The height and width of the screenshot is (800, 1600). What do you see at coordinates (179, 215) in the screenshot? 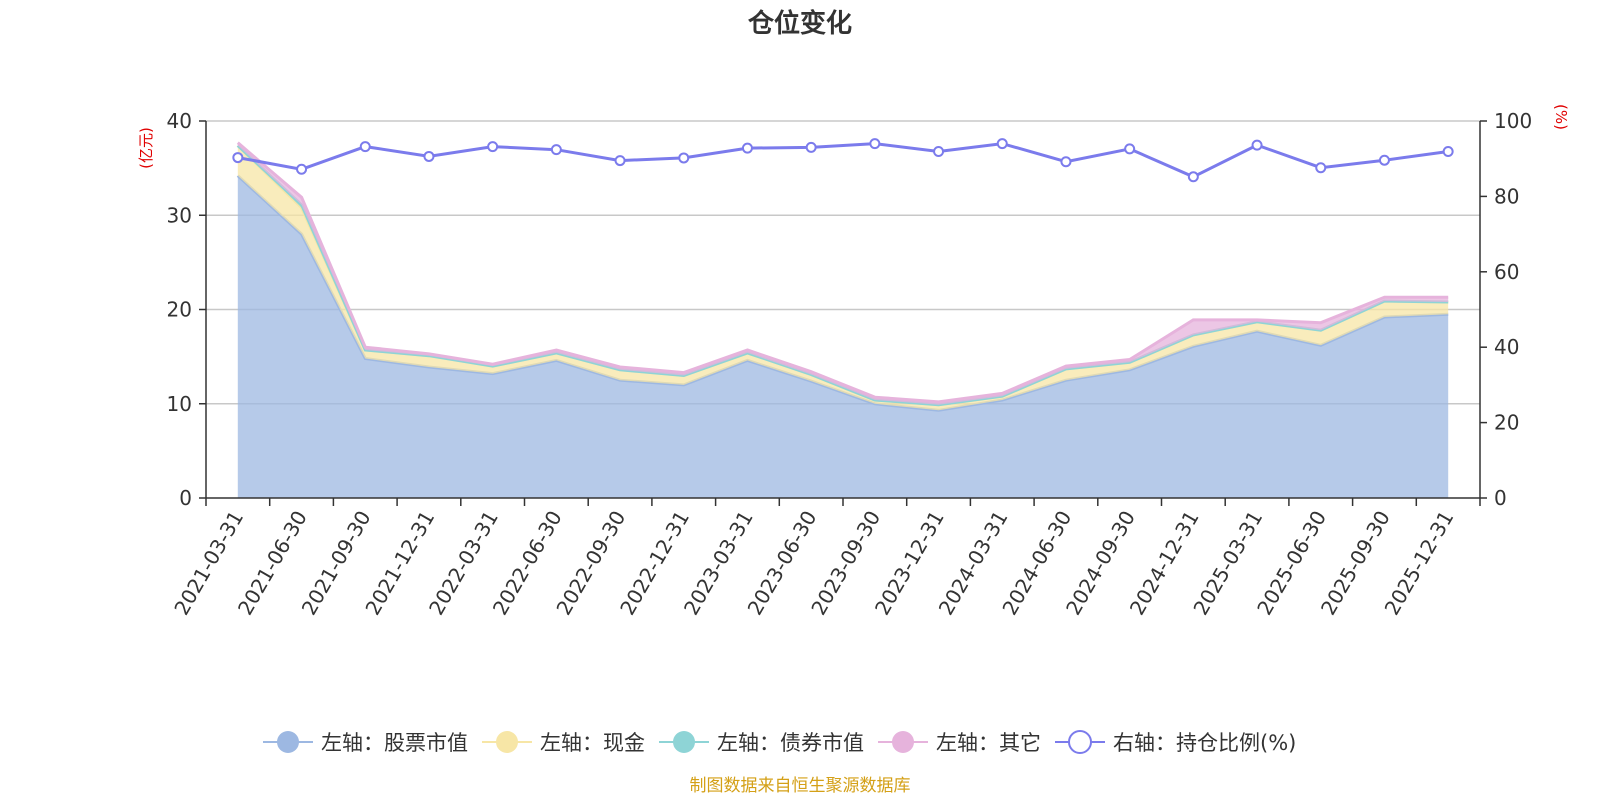
I see `left-axis-tick-label: 30` at bounding box center [179, 215].